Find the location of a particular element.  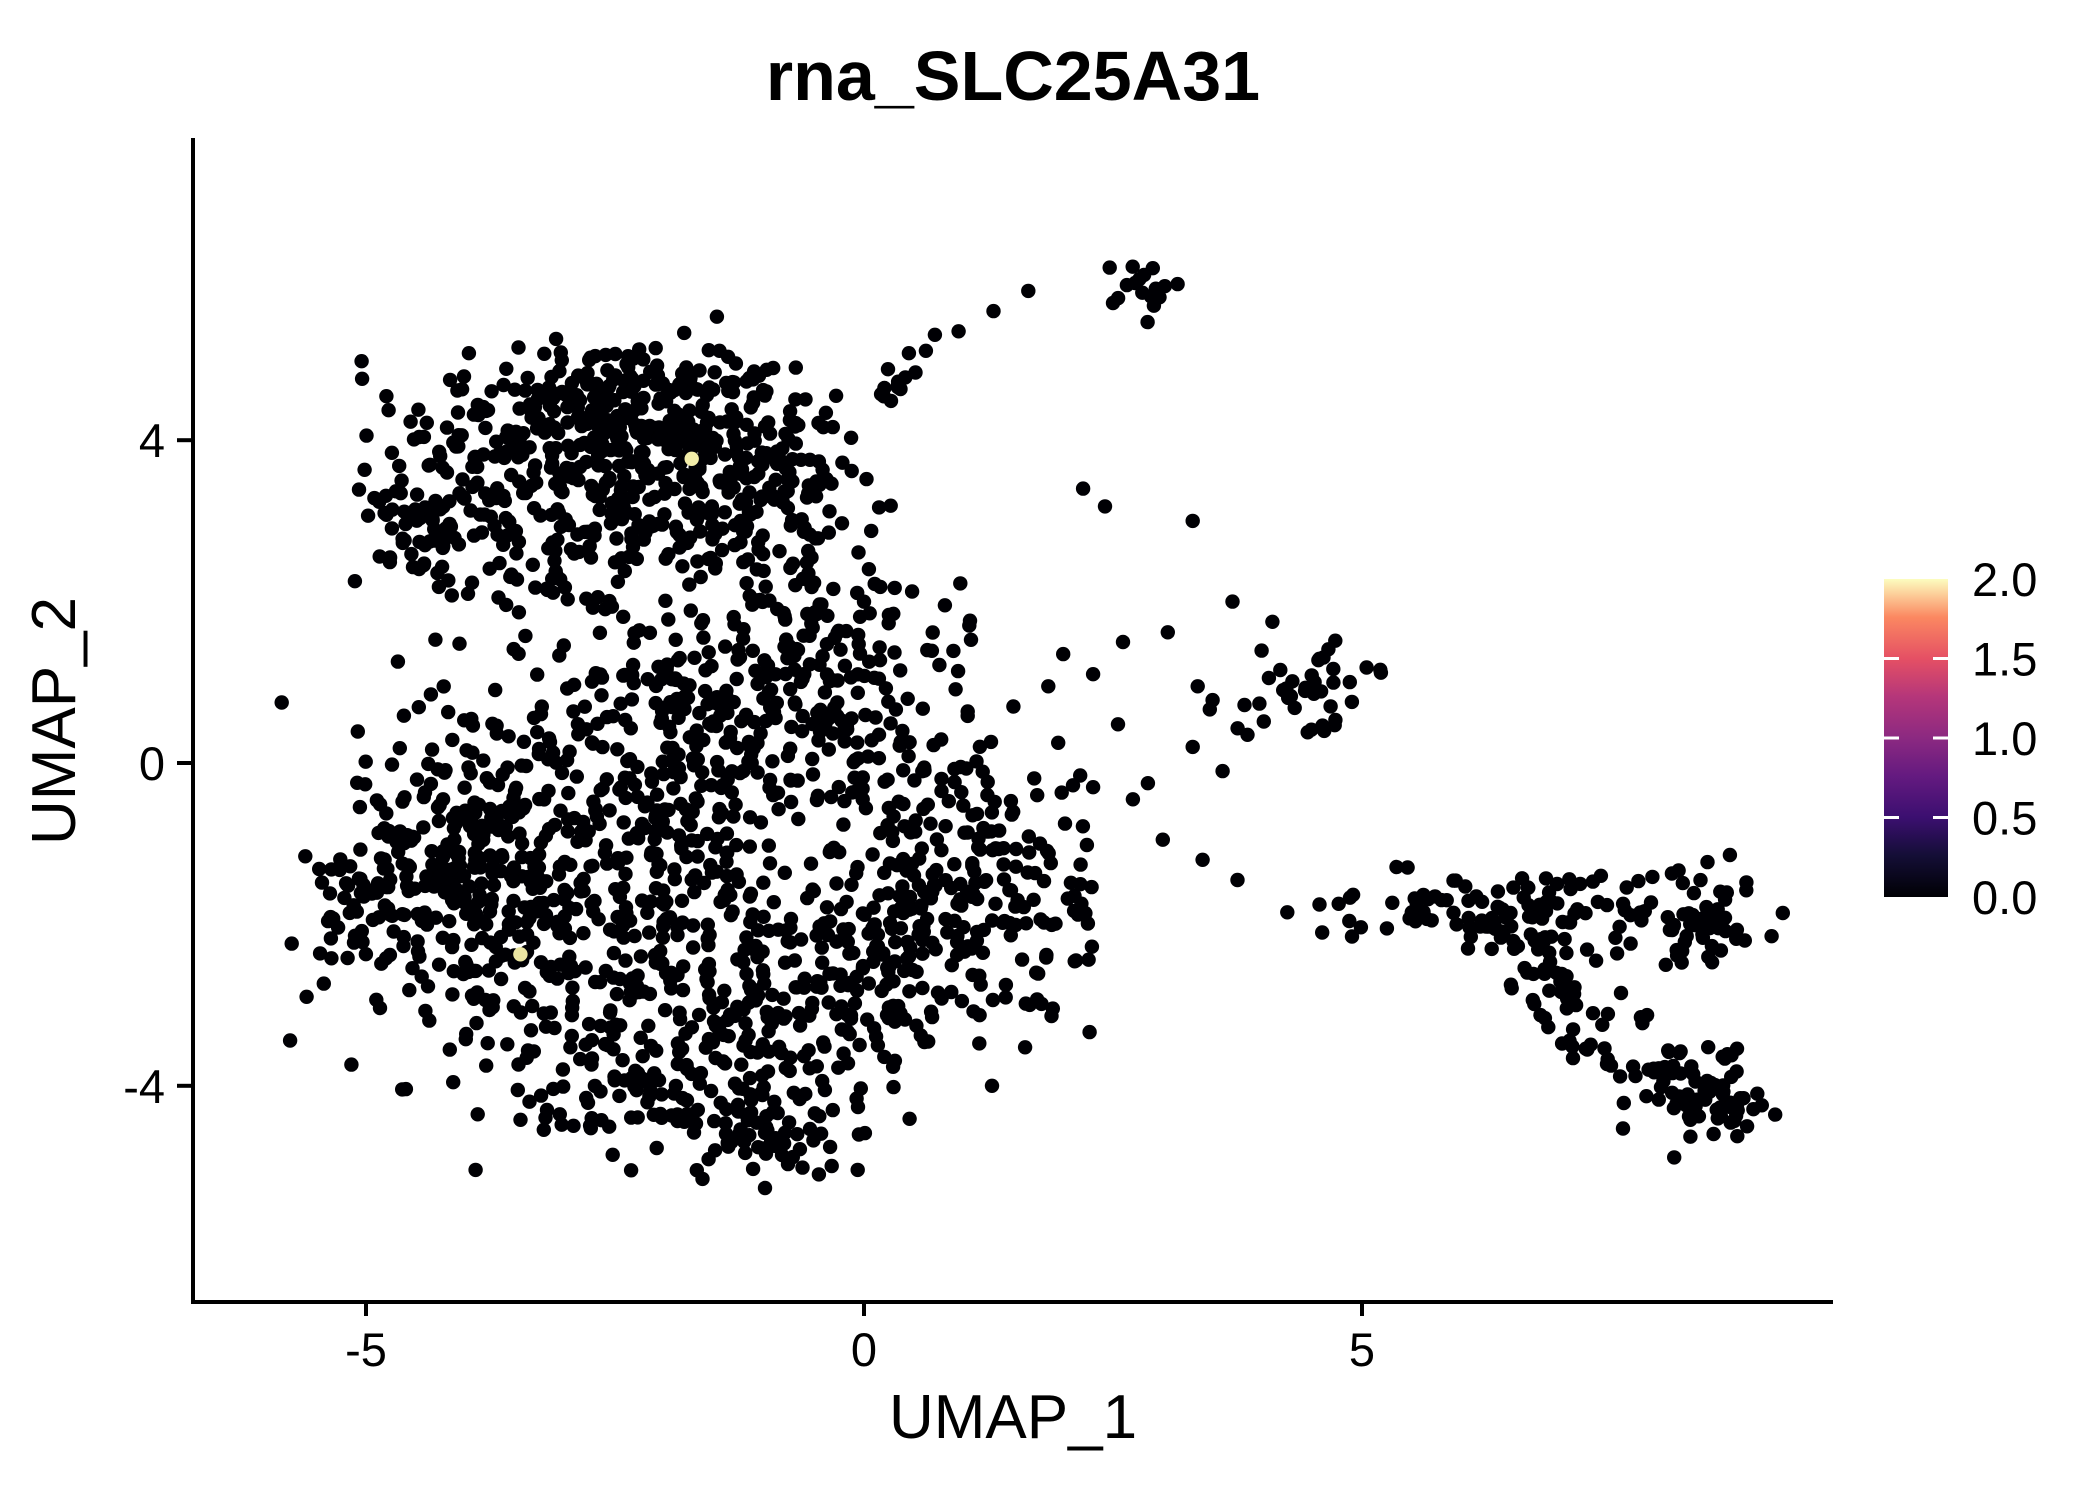

y-tick-mark is located at coordinates (184, 763).